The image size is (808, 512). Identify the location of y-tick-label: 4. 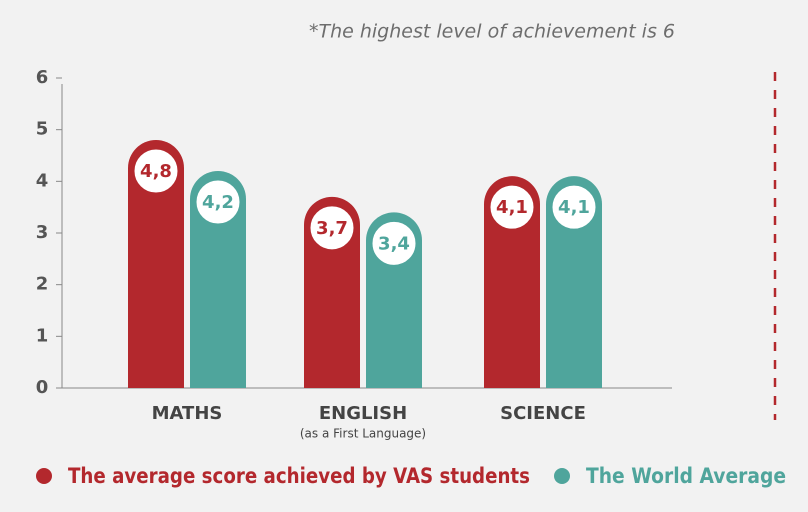
(42, 180).